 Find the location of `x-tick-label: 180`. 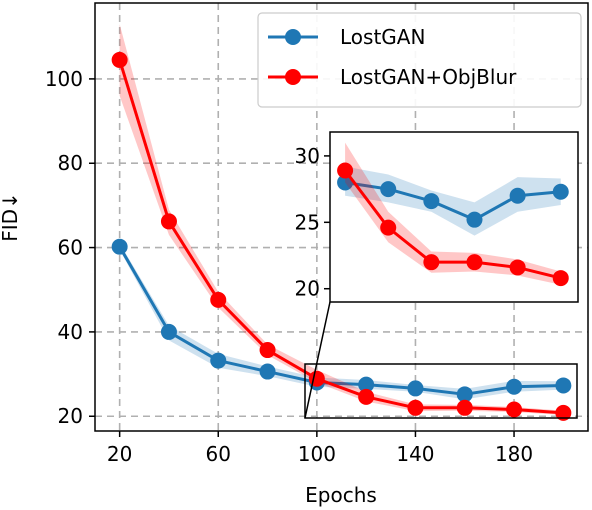

x-tick-label: 180 is located at coordinates (514, 454).